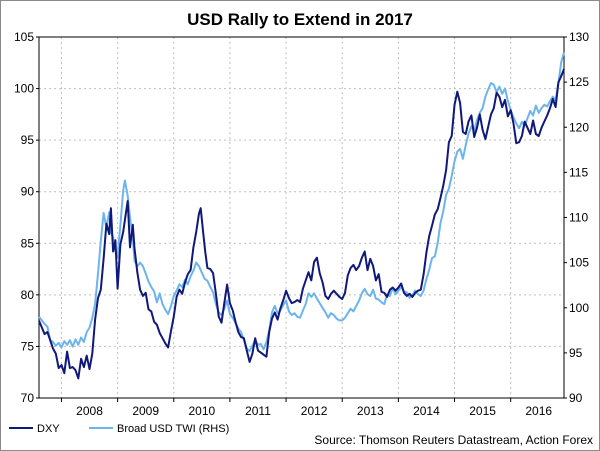  I want to click on chart-title: USD Rally to Extend in 2017, so click(300, 19).